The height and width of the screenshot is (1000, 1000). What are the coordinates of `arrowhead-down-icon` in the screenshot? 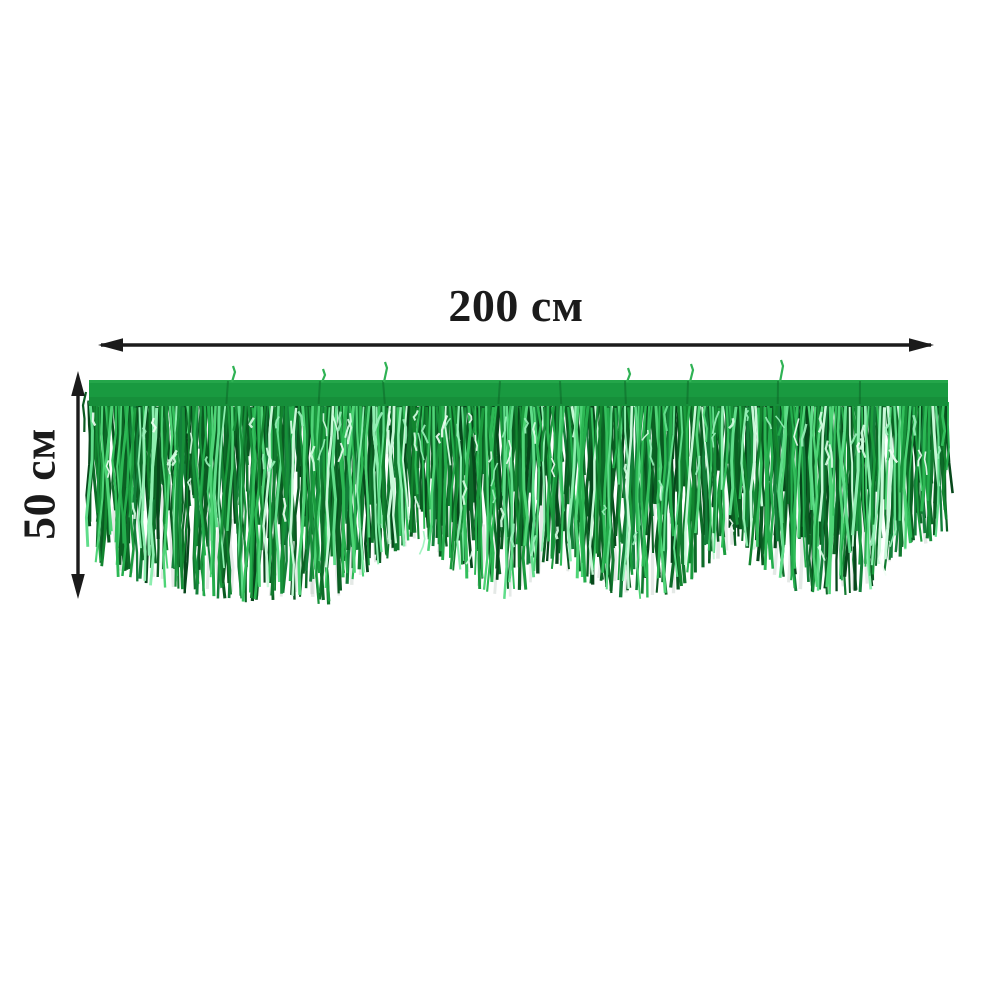 It's located at (78, 586).